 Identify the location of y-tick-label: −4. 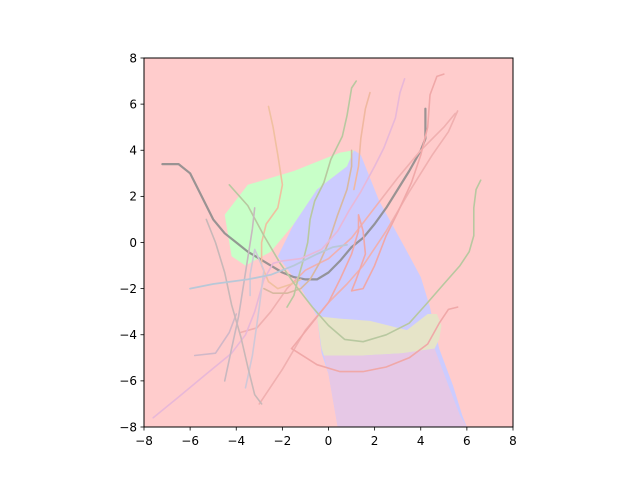
(128, 335).